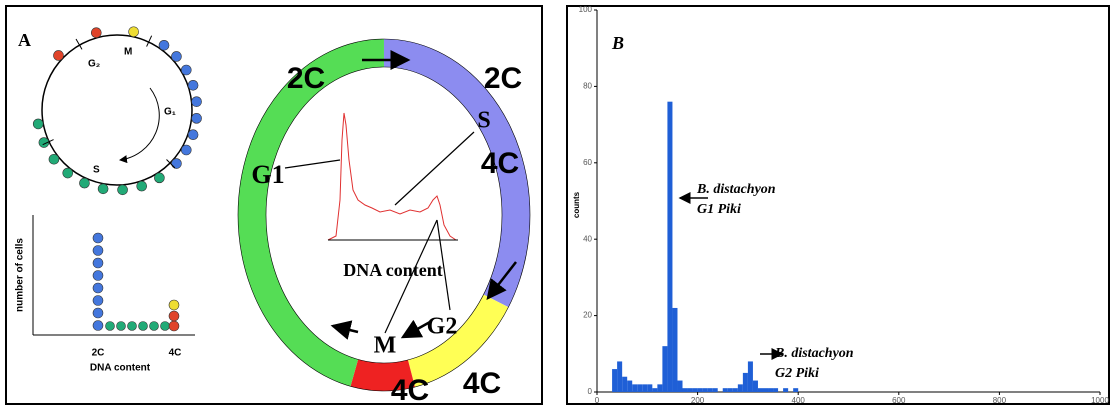 The height and width of the screenshot is (408, 1115). What do you see at coordinates (597, 400) in the screenshot?
I see `x-tick-label: 0` at bounding box center [597, 400].